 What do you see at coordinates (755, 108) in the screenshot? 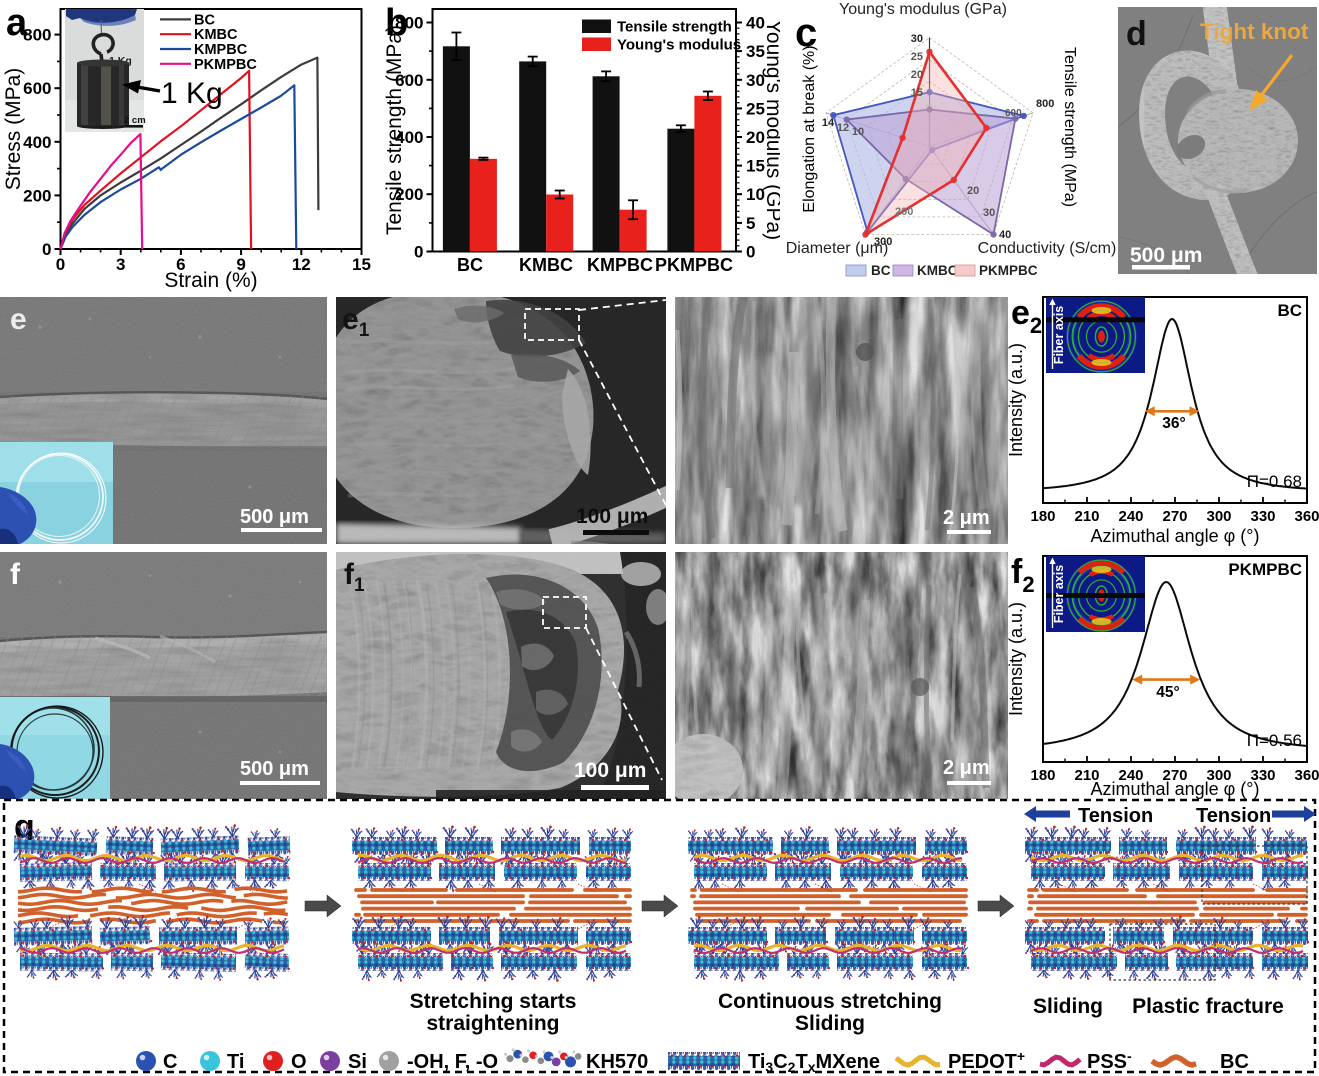
I see `svg-text: 25` at bounding box center [755, 108].